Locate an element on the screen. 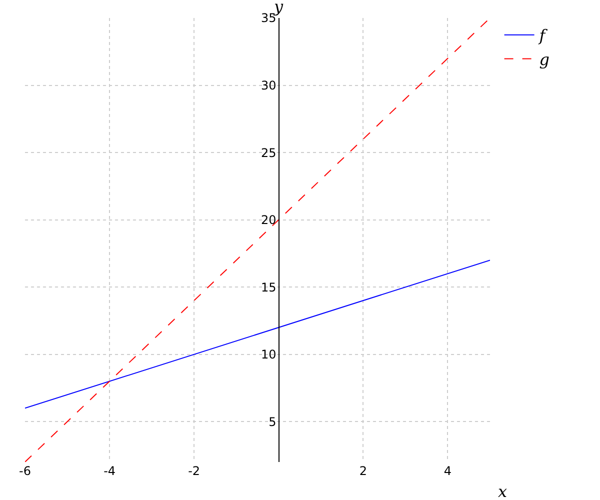 This screenshot has height=500, width=600. x-tick-label: -4 is located at coordinates (110, 471).